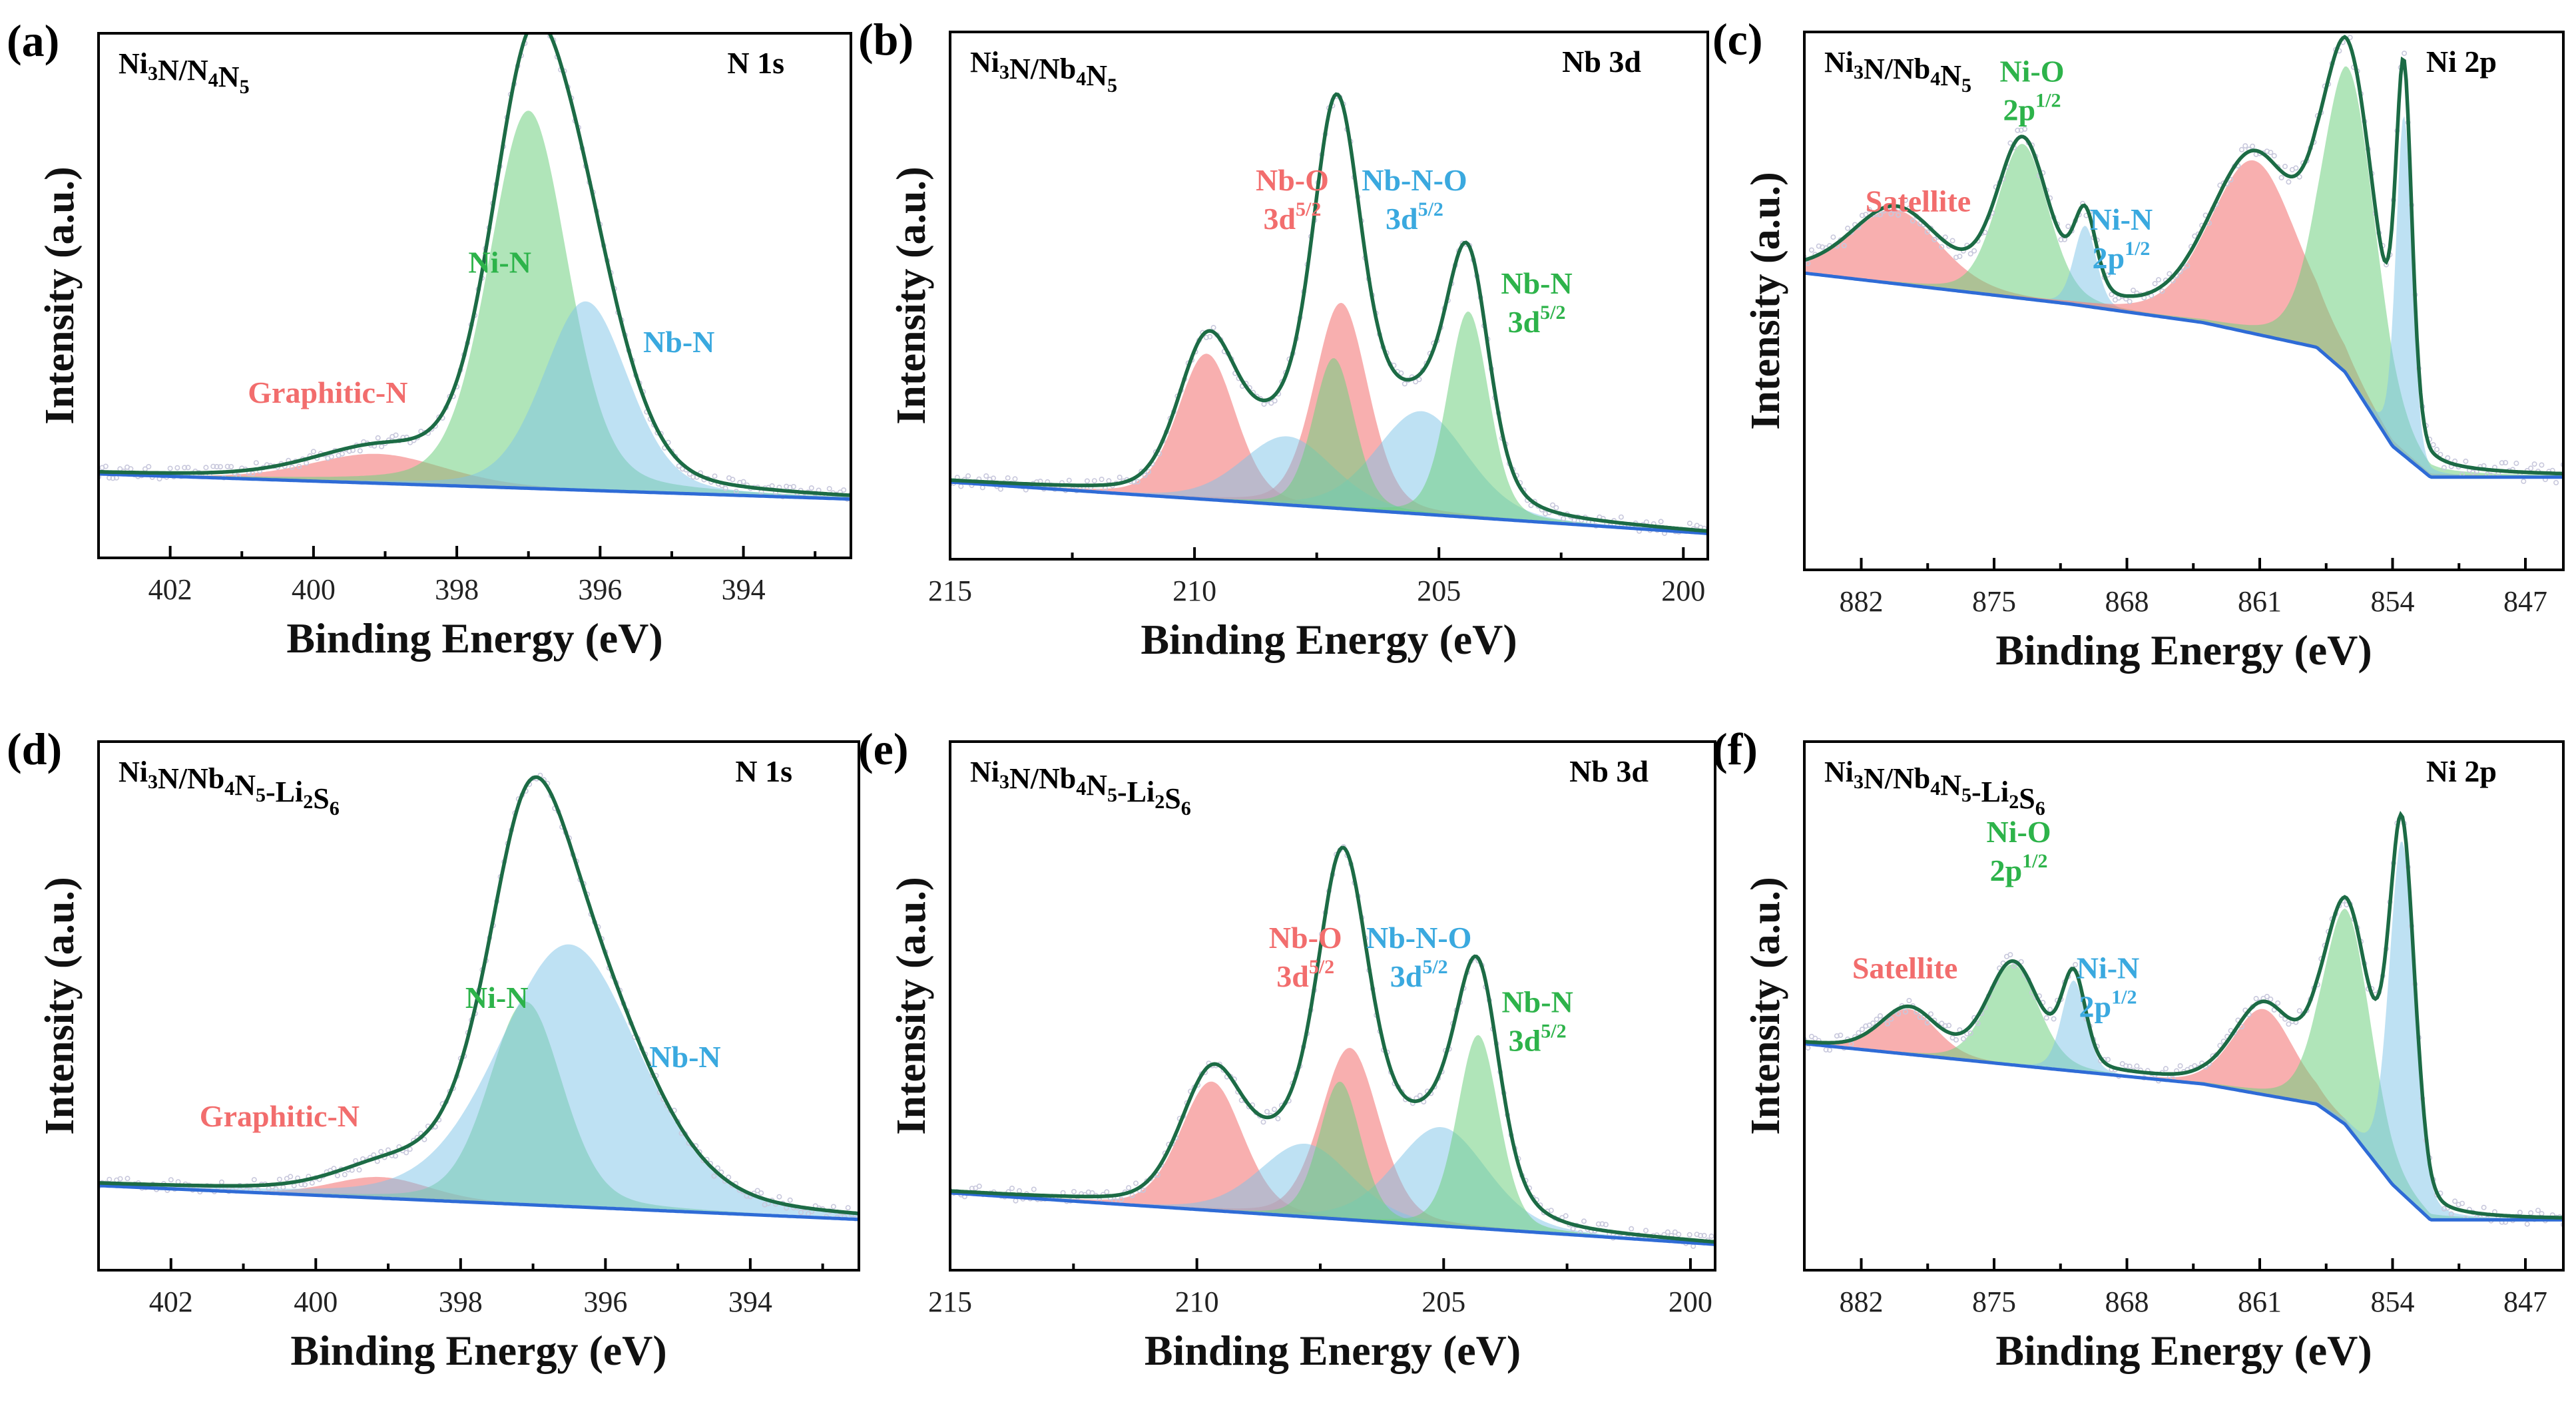 The image size is (2576, 1406). What do you see at coordinates (2019, 832) in the screenshot?
I see `peak-label: Ni-O` at bounding box center [2019, 832].